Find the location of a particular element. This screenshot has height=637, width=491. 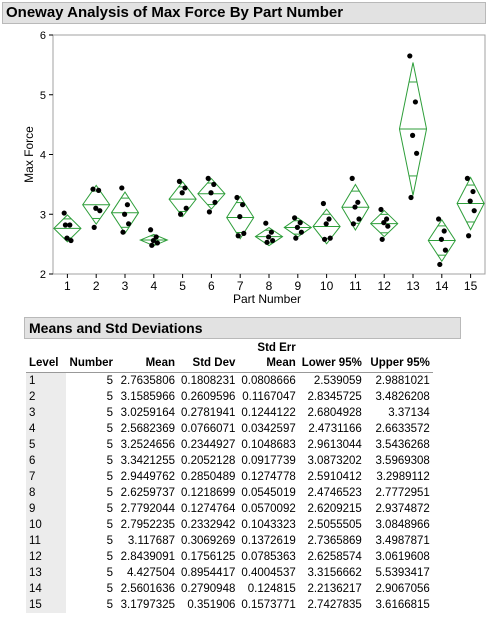

cell-mean: 4.427504 is located at coordinates (151, 573).